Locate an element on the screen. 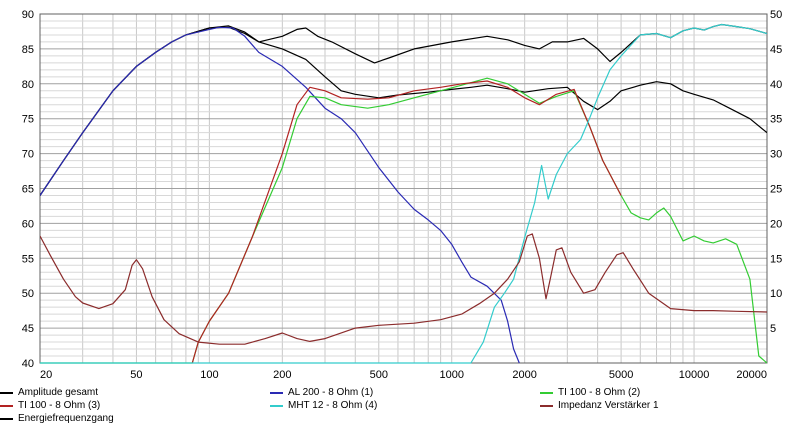 This screenshot has height=433, width=800. x-tick-label: 10000 is located at coordinates (694, 375).